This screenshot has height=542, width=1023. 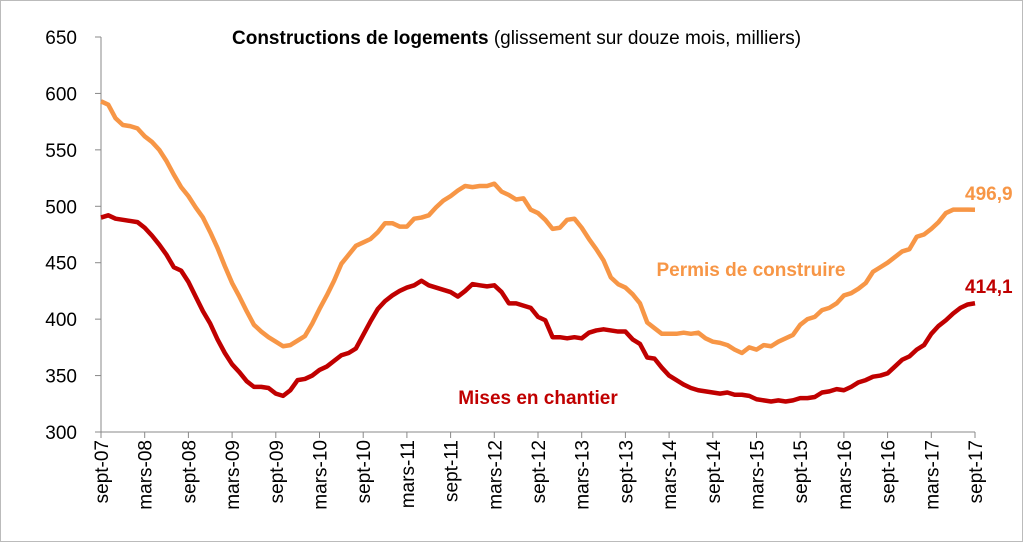 I want to click on value-label: 414,1, so click(x=989, y=287).